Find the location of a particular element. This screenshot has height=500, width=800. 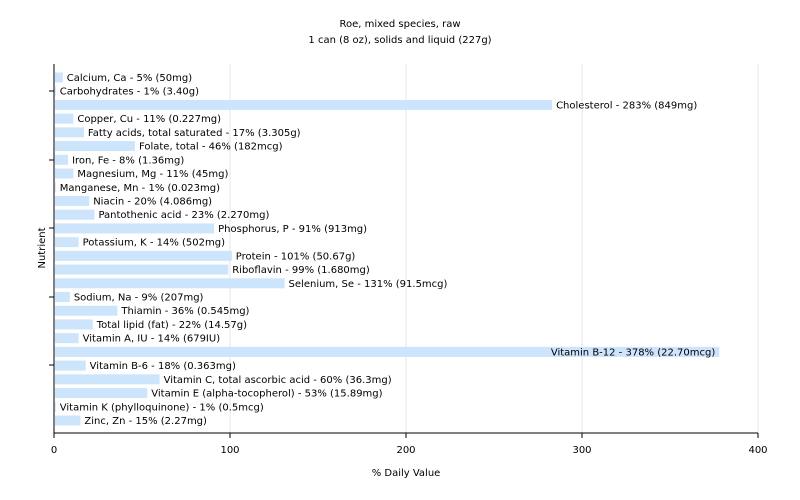

bar-label: Copper, Cu - 11% (0.227mg) is located at coordinates (149, 119).